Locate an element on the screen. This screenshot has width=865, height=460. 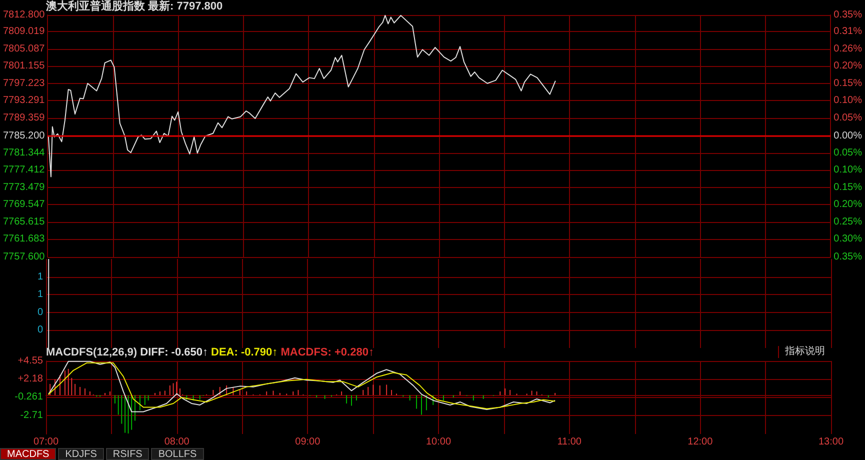
y-tick-label: 7812.800 is located at coordinates (24, 15).